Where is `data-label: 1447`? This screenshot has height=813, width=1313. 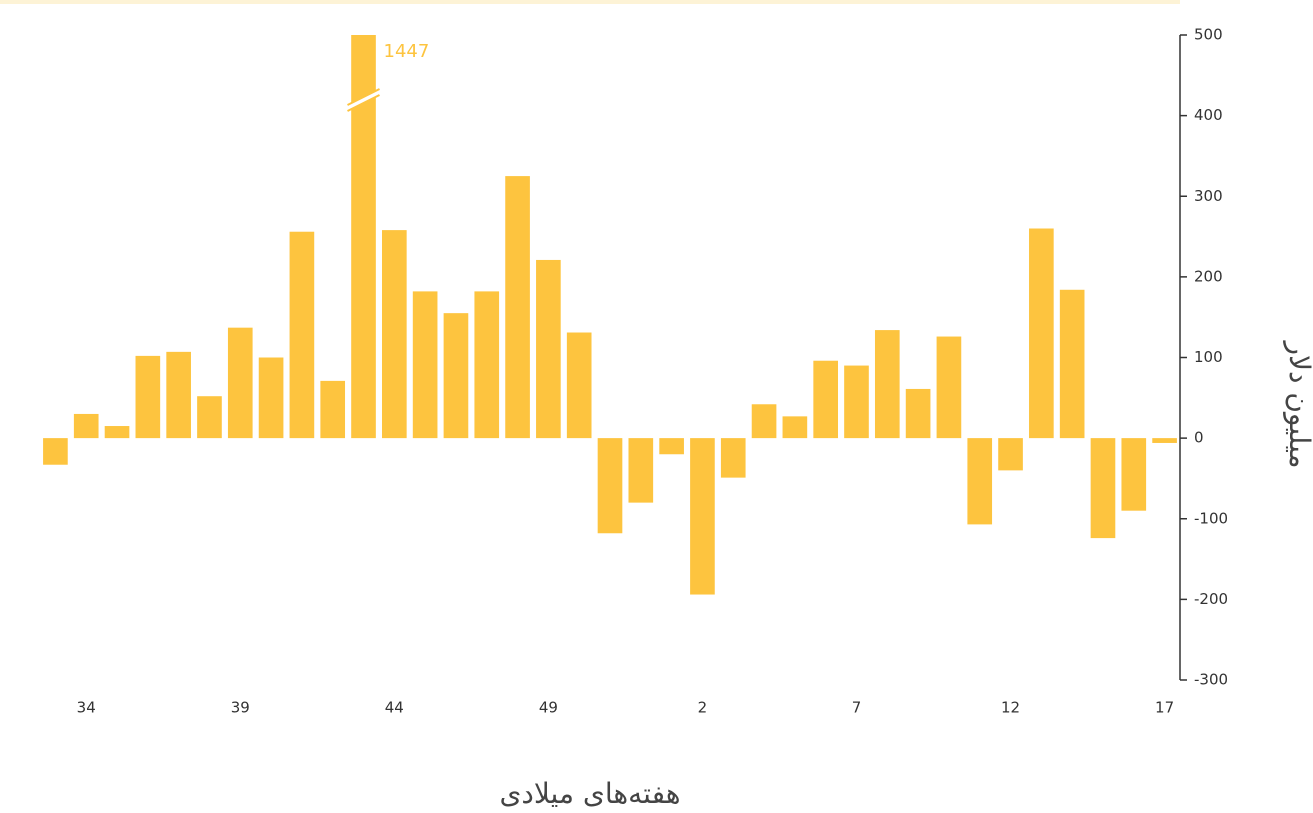
data-label: 1447 is located at coordinates (407, 51).